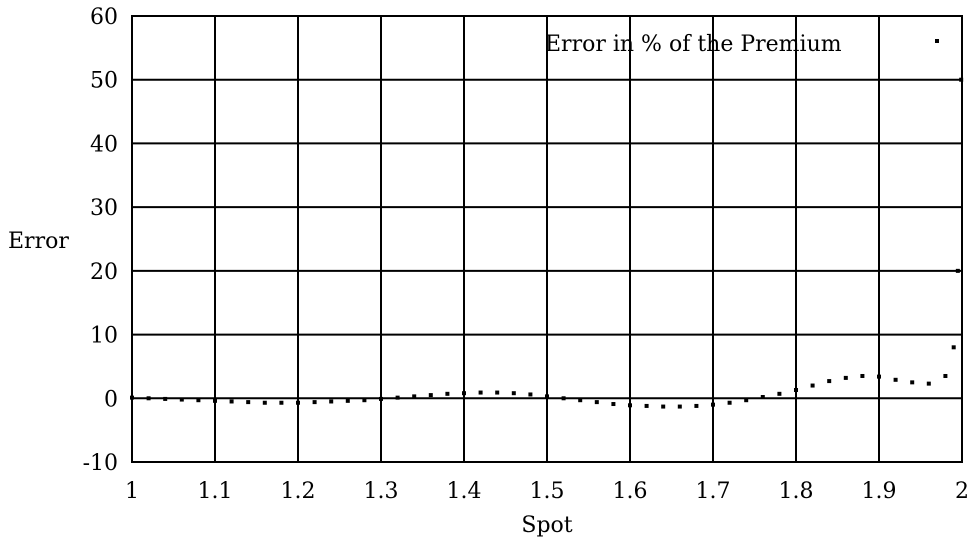  Describe the element at coordinates (100, 463) in the screenshot. I see `y-tick-label-0: -10` at that location.